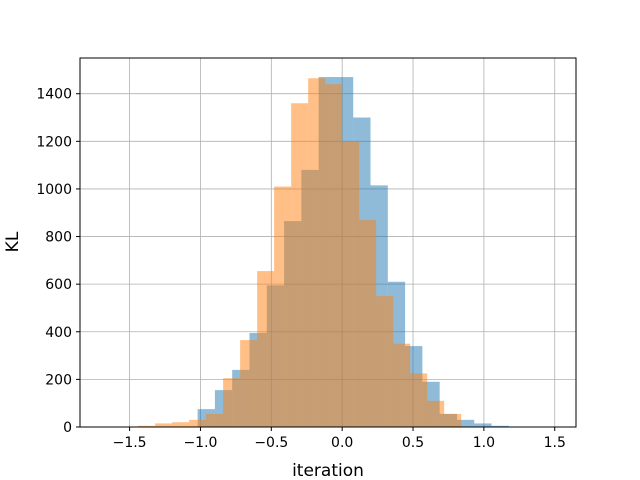 This screenshot has height=480, width=640. What do you see at coordinates (58, 285) in the screenshot?
I see `y-tick-label: 600` at bounding box center [58, 285].